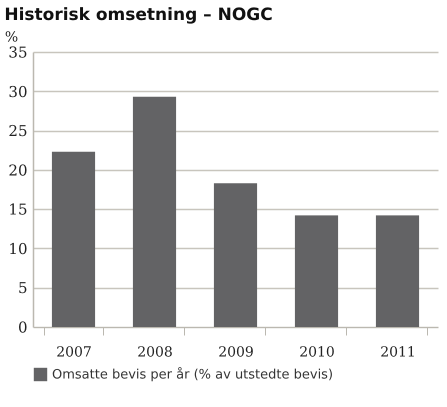 The width and height of the screenshot is (447, 407). I want to click on x-tick-label: 2010, so click(317, 352).